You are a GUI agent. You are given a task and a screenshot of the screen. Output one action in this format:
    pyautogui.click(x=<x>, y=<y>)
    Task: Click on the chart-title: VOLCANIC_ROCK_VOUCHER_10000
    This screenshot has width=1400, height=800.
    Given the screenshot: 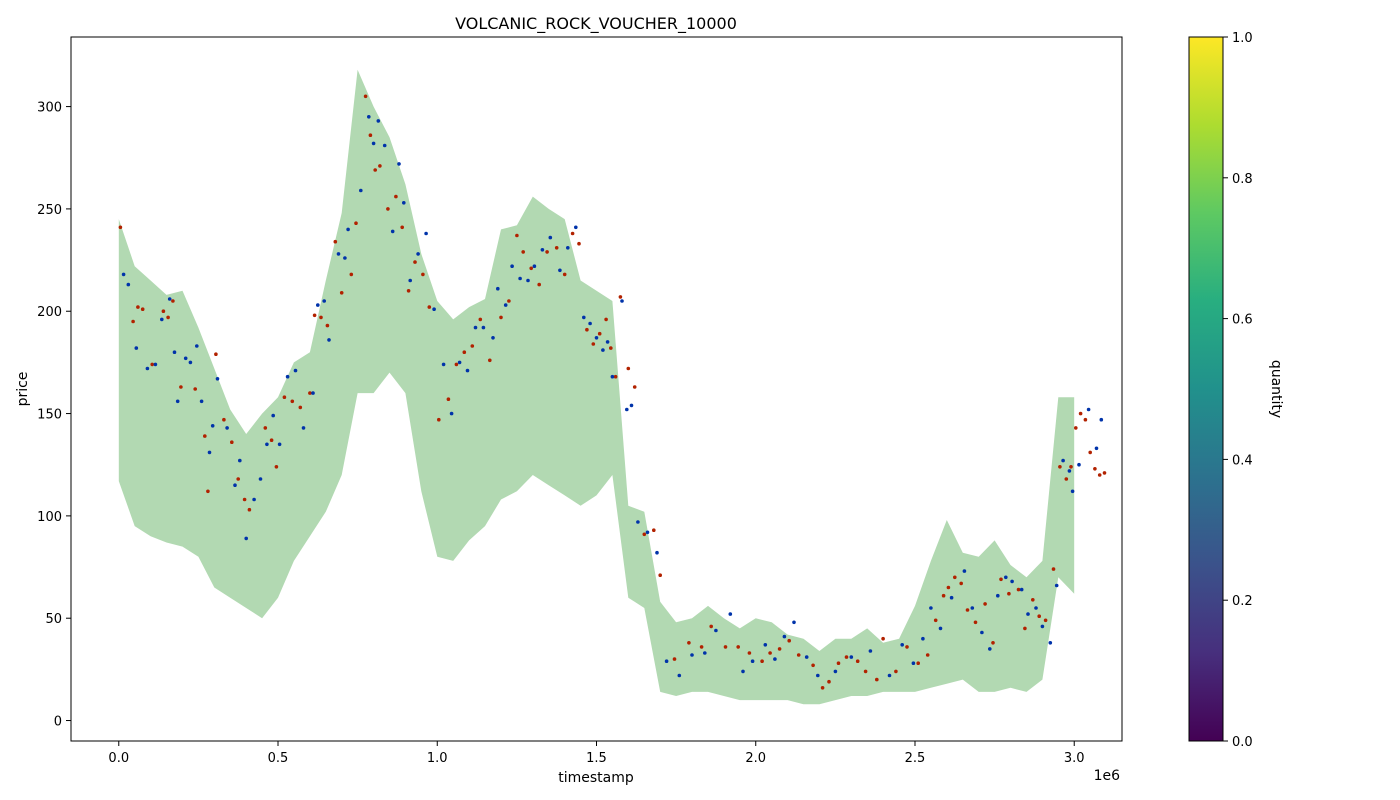 What is the action you would take?
    pyautogui.click(x=596, y=24)
    